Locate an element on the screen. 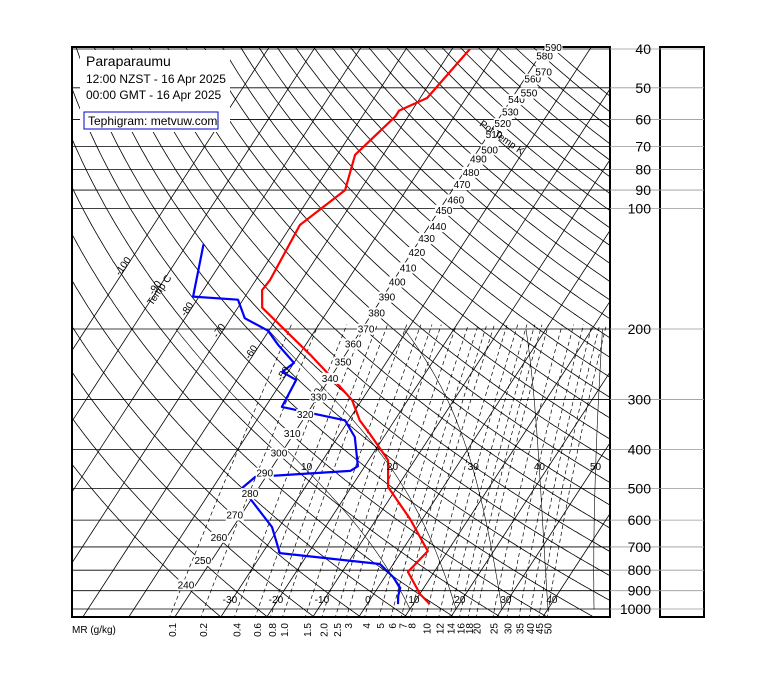  y-tick-label: 700 is located at coordinates (640, 547).